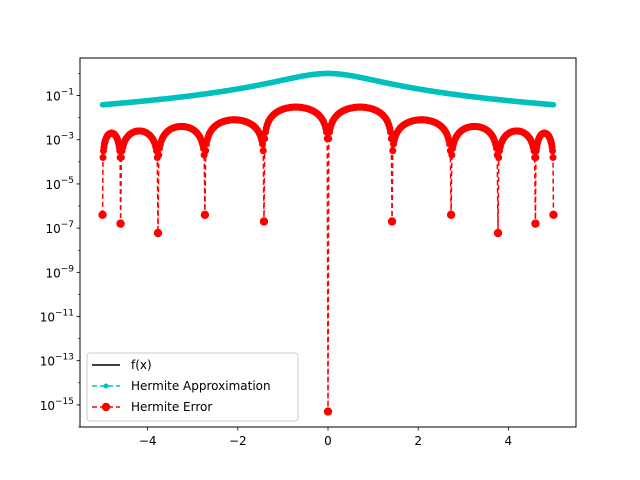  Describe the element at coordinates (328, 441) in the screenshot. I see `x-tick-label: 0` at that location.